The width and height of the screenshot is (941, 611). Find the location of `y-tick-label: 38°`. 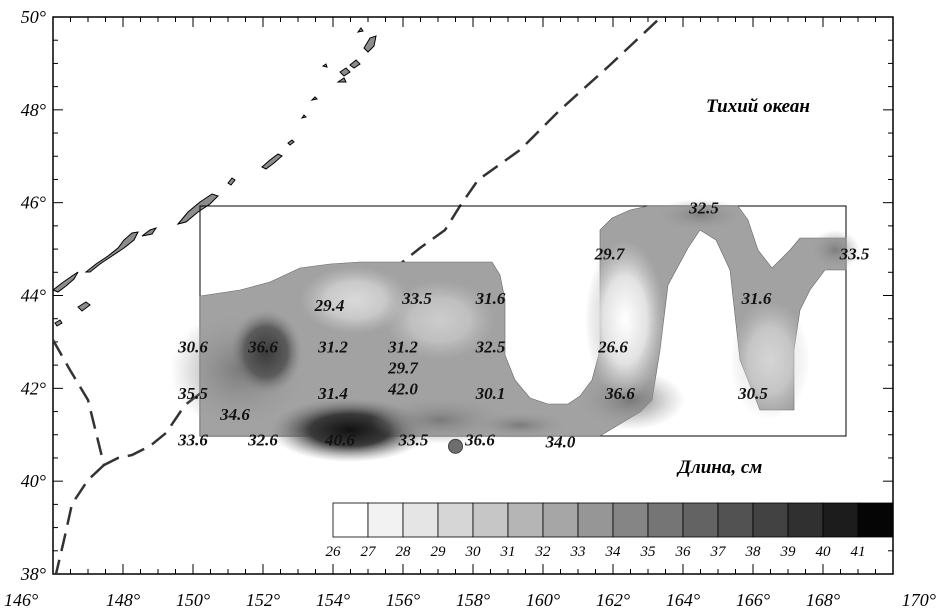

y-tick-label: 38° is located at coordinates (33, 574).